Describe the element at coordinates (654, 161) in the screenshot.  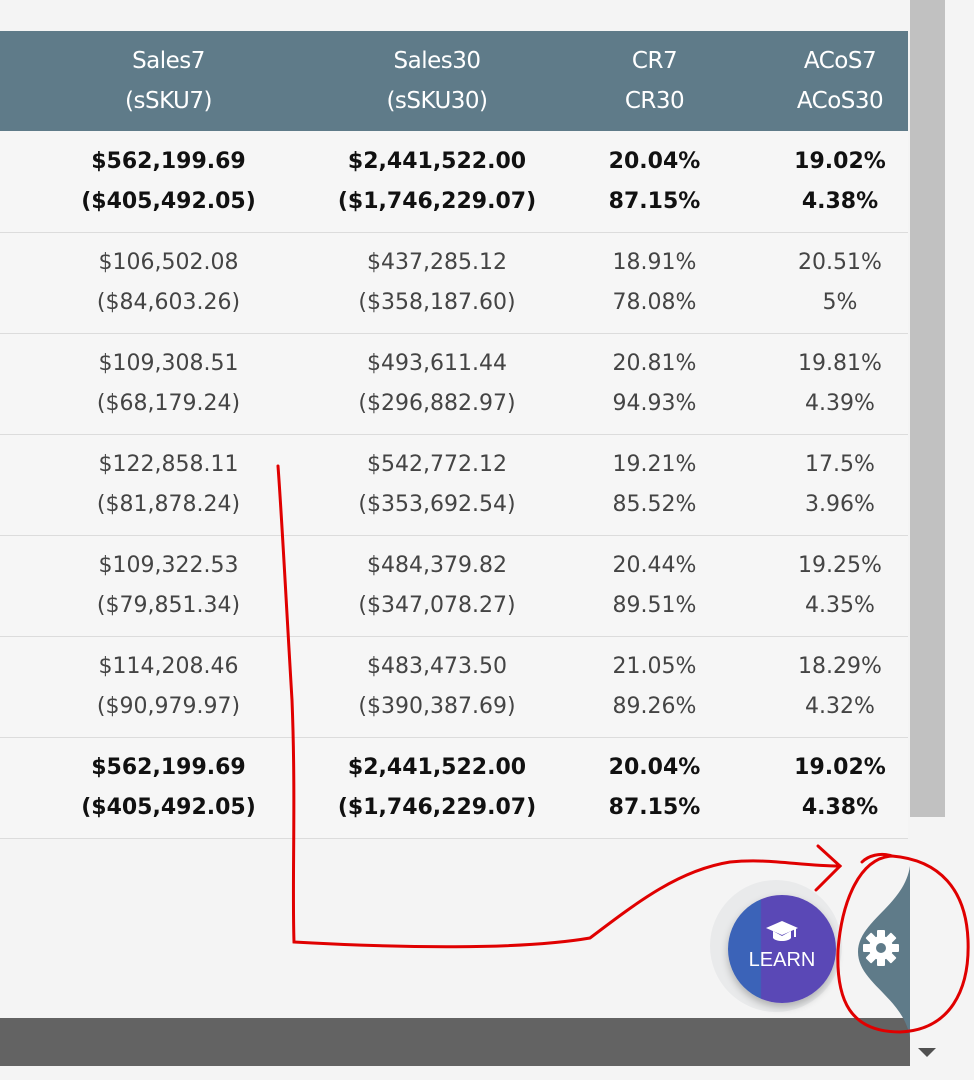
I see `cell-value: 20.04%` at that location.